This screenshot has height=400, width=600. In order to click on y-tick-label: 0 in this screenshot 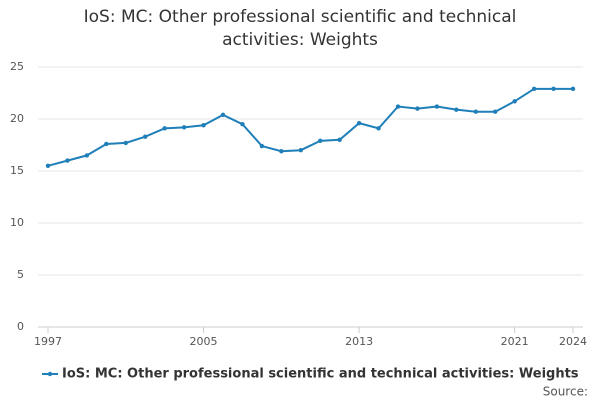, I will do `click(20, 326)`.